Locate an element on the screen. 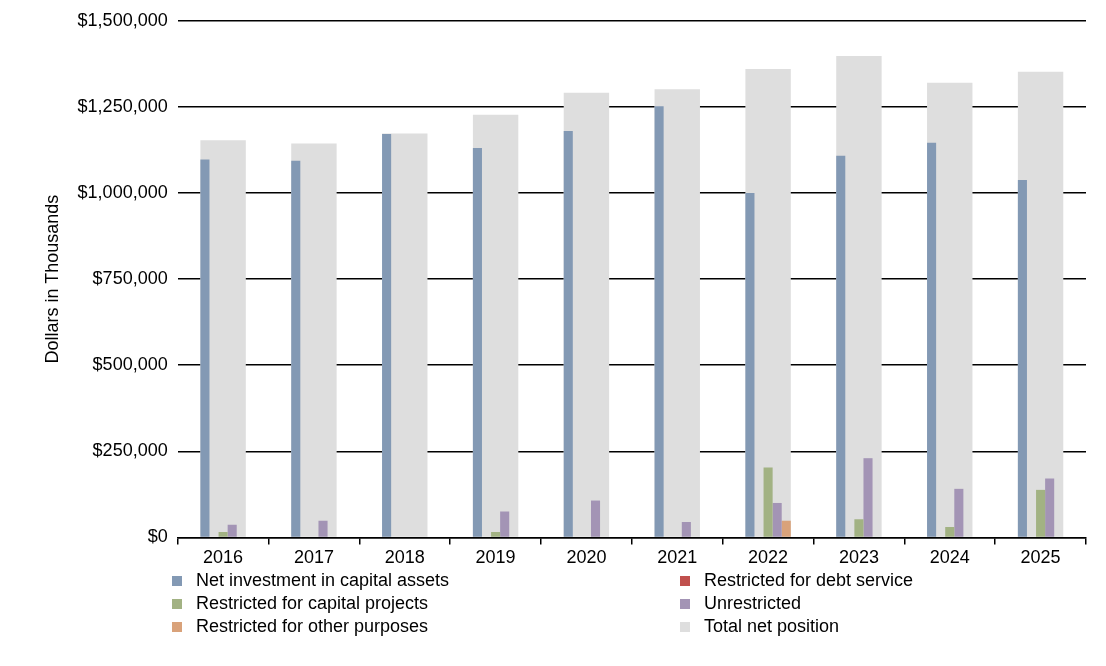 This screenshot has width=1106, height=666. x-tick-label: 2018 is located at coordinates (404, 557).